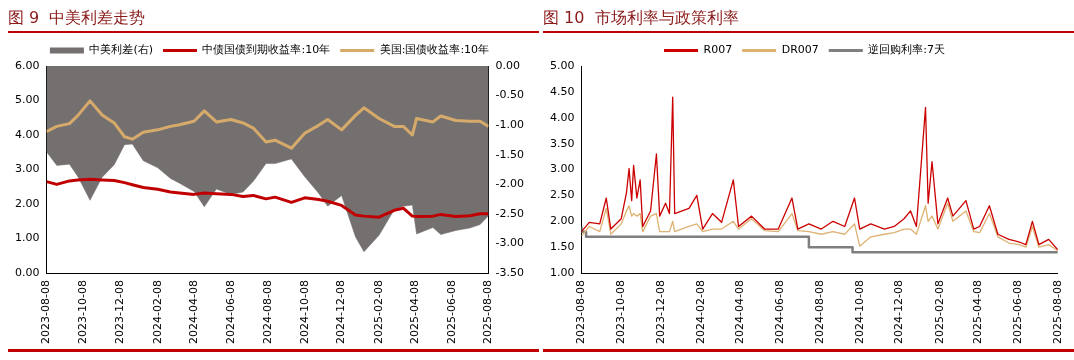  What do you see at coordinates (906, 50) in the screenshot?
I see `legend-label: 逆回购利率:7天` at bounding box center [906, 50].